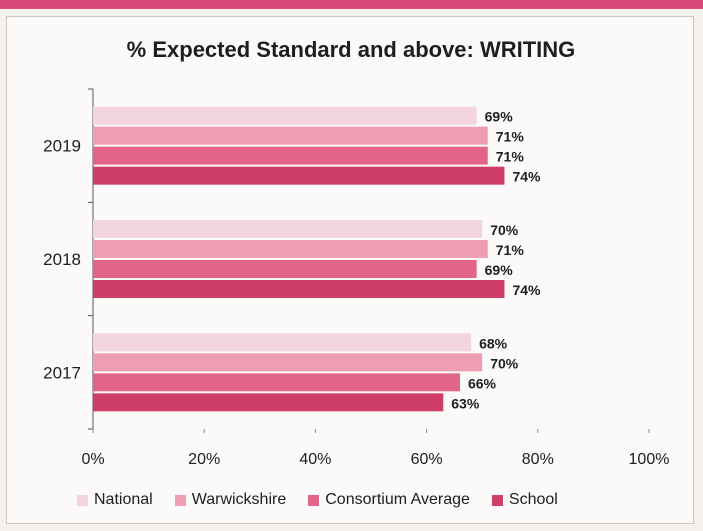 This screenshot has height=531, width=703. I want to click on bar-warwickshire-2017, so click(288, 362).